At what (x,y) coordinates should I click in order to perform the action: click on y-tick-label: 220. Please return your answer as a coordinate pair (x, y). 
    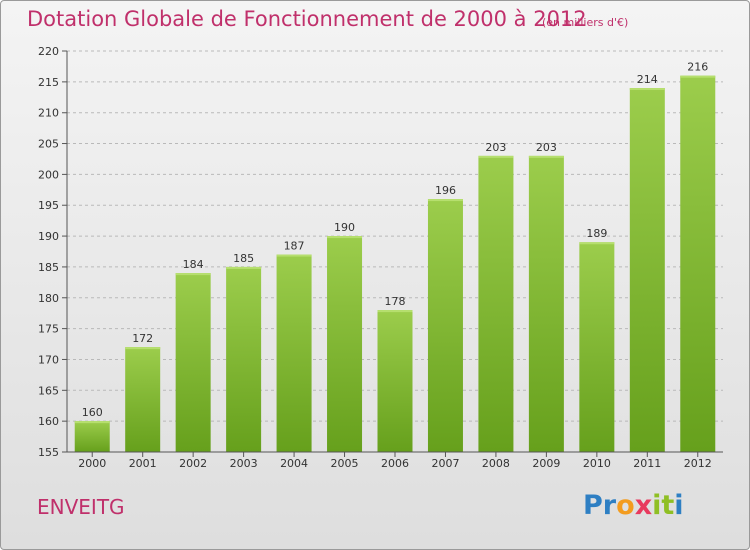
    Looking at the image, I should click on (48, 51).